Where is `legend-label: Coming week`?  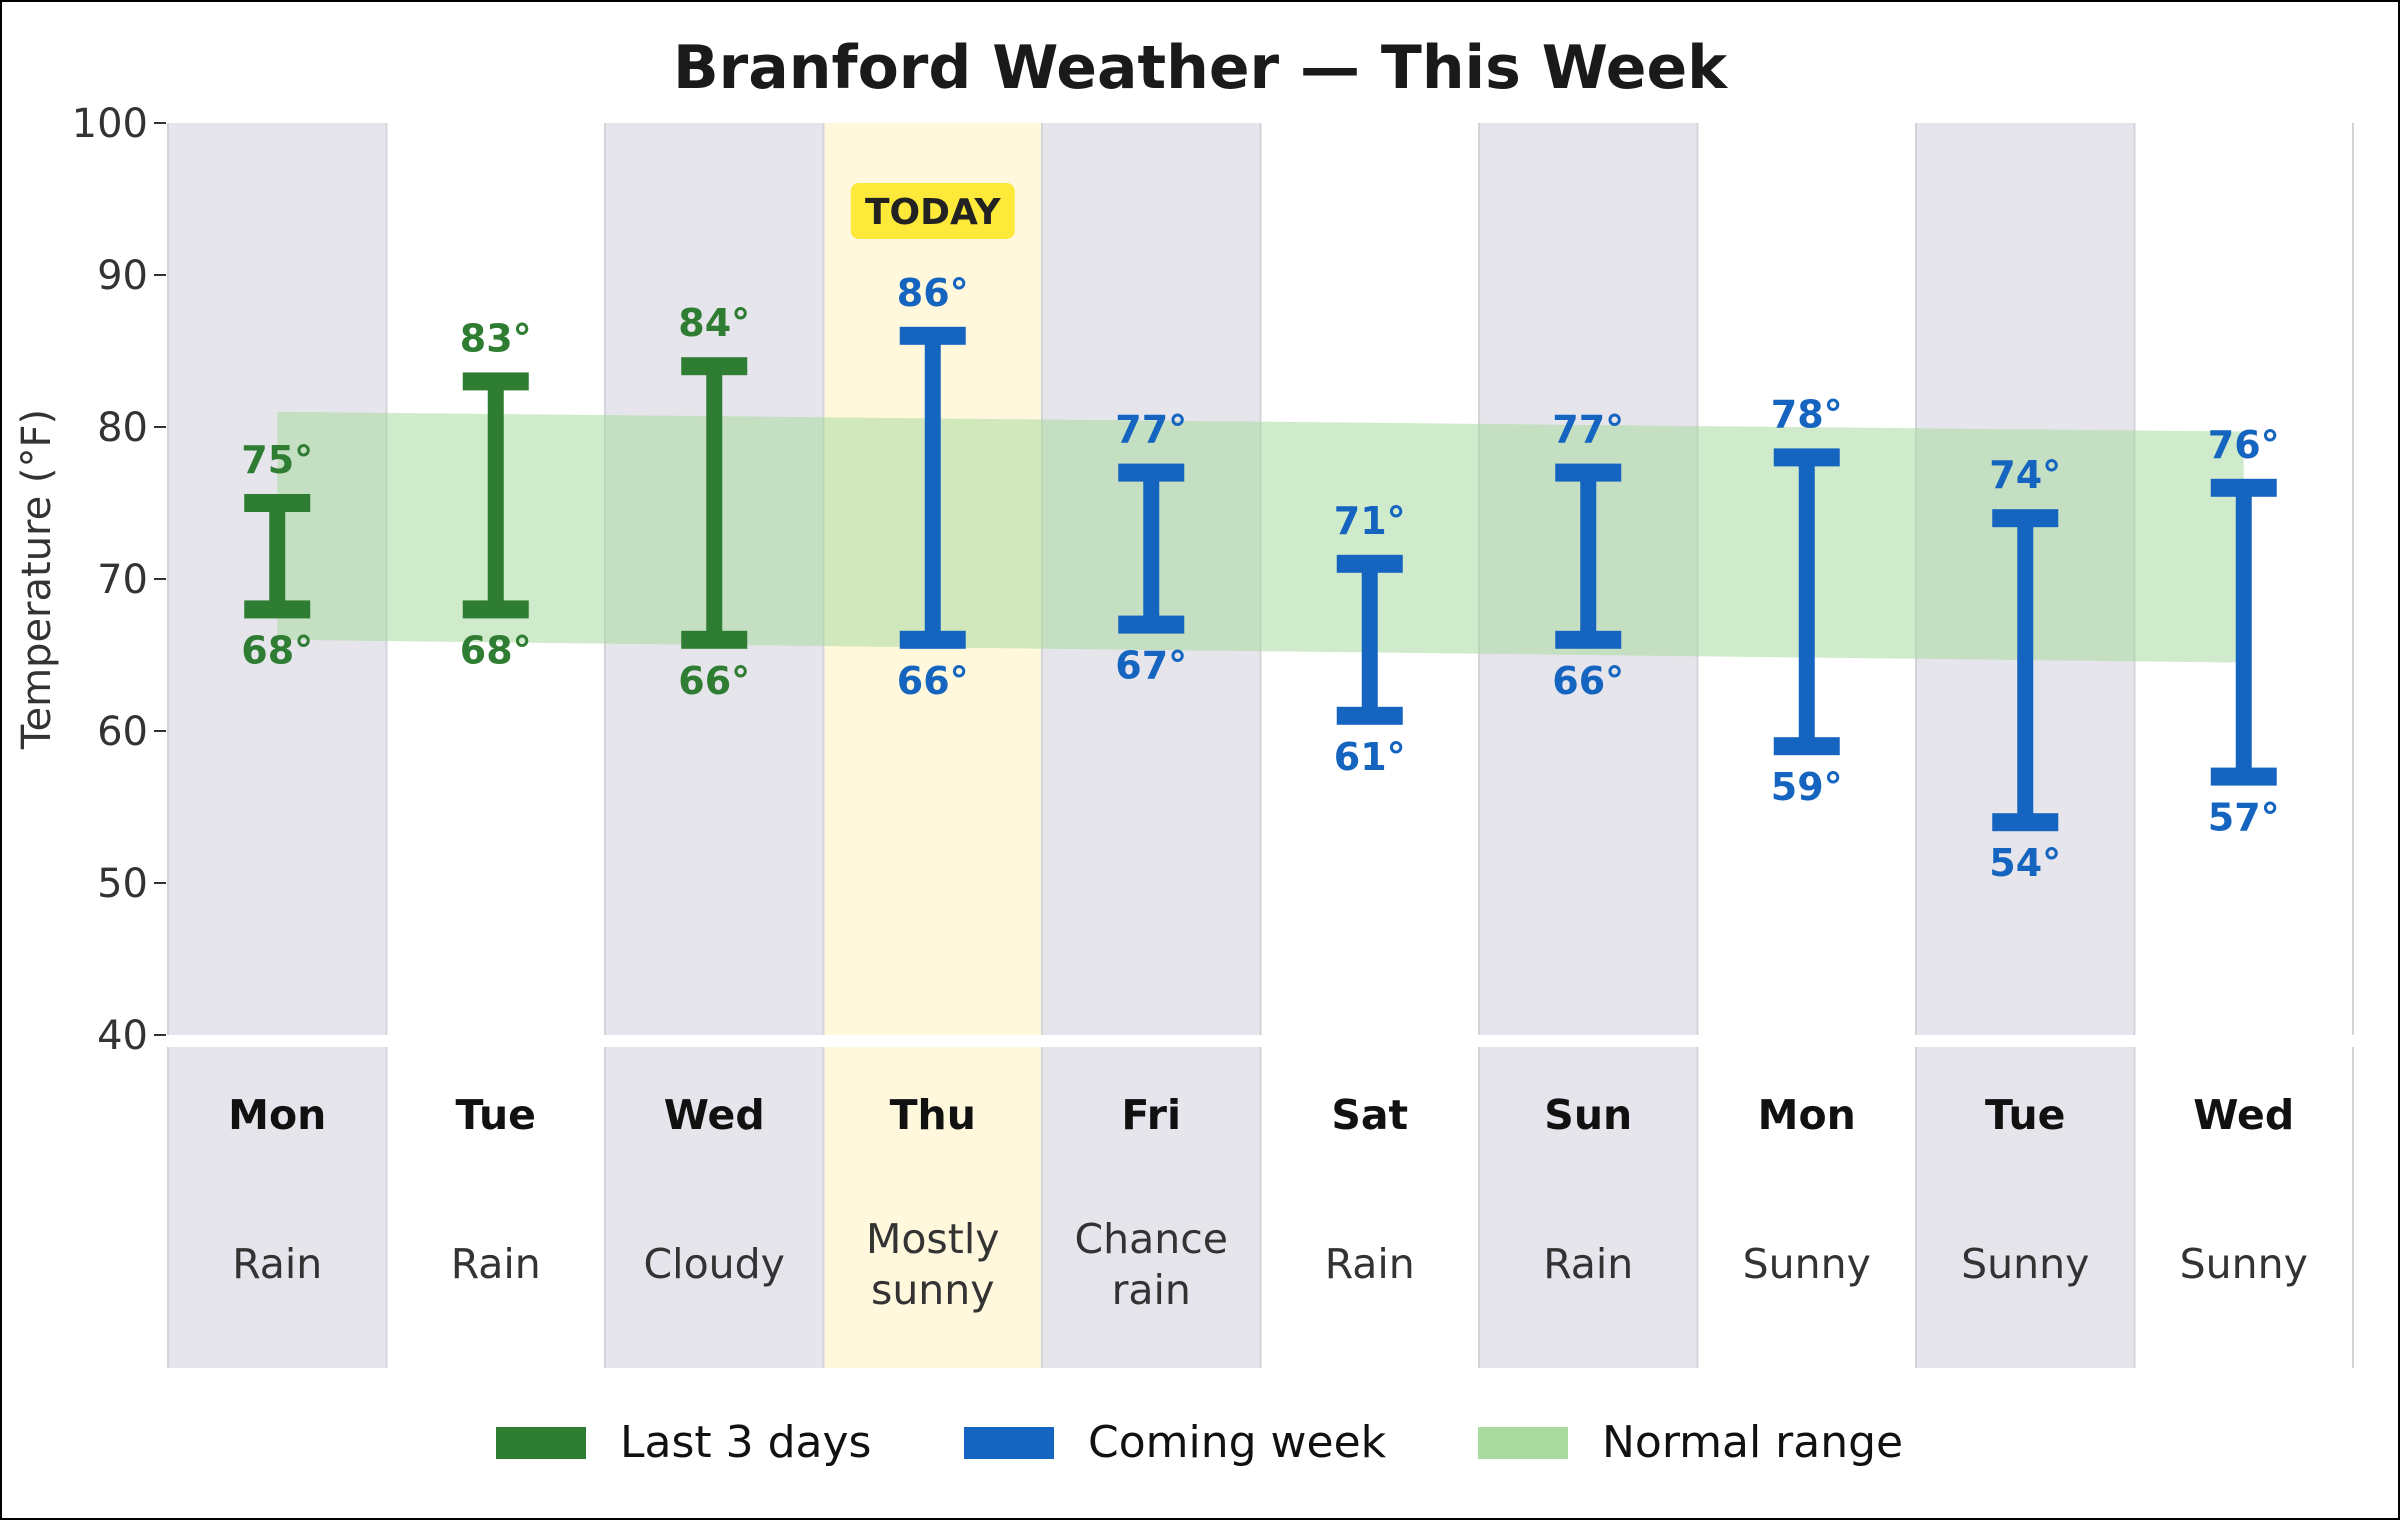
legend-label: Coming week is located at coordinates (1237, 1442).